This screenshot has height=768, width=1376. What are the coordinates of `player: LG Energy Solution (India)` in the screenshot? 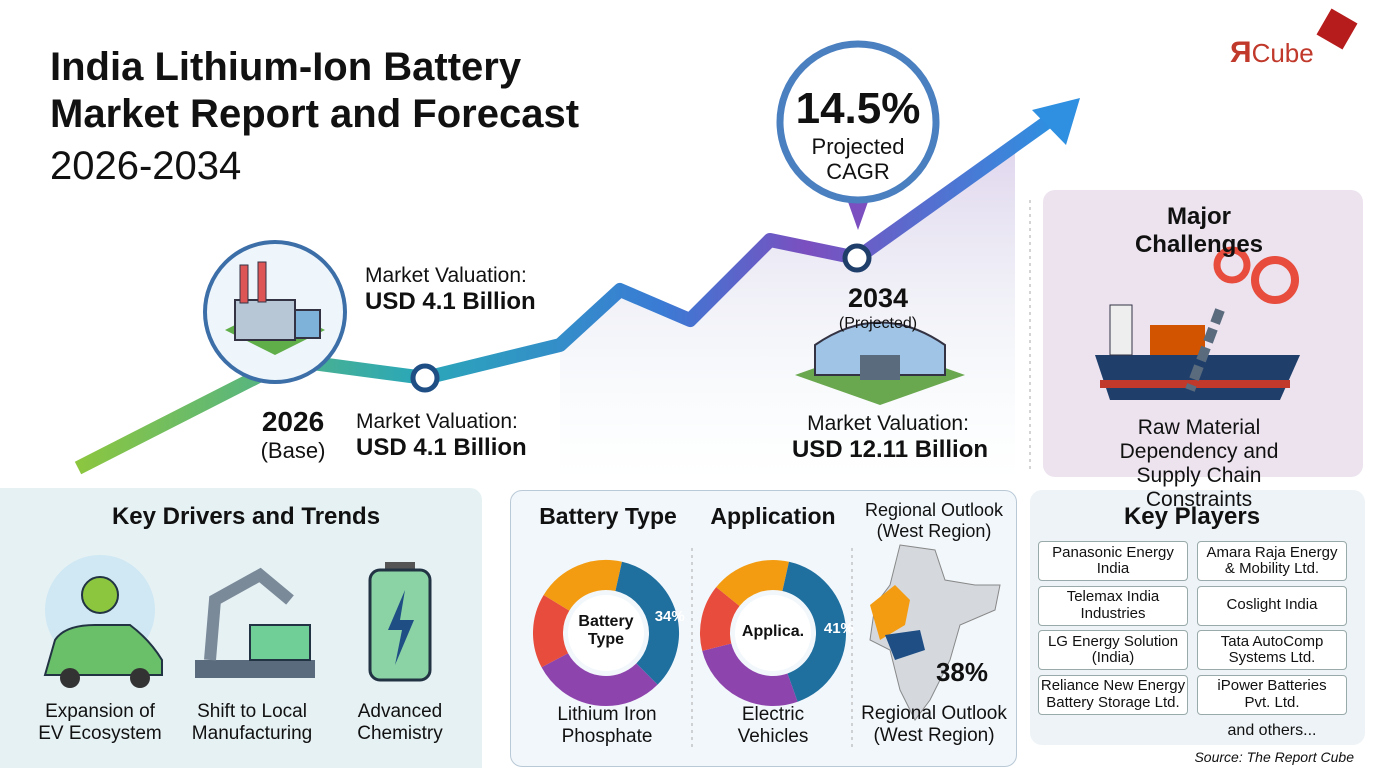 It's located at (1113, 650).